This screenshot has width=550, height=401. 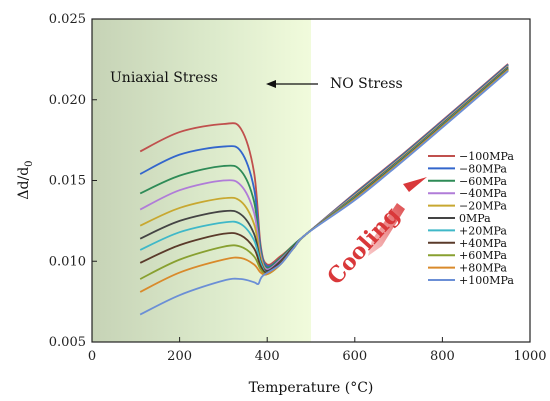 I want to click on cooling-arrow, so click(x=397, y=216).